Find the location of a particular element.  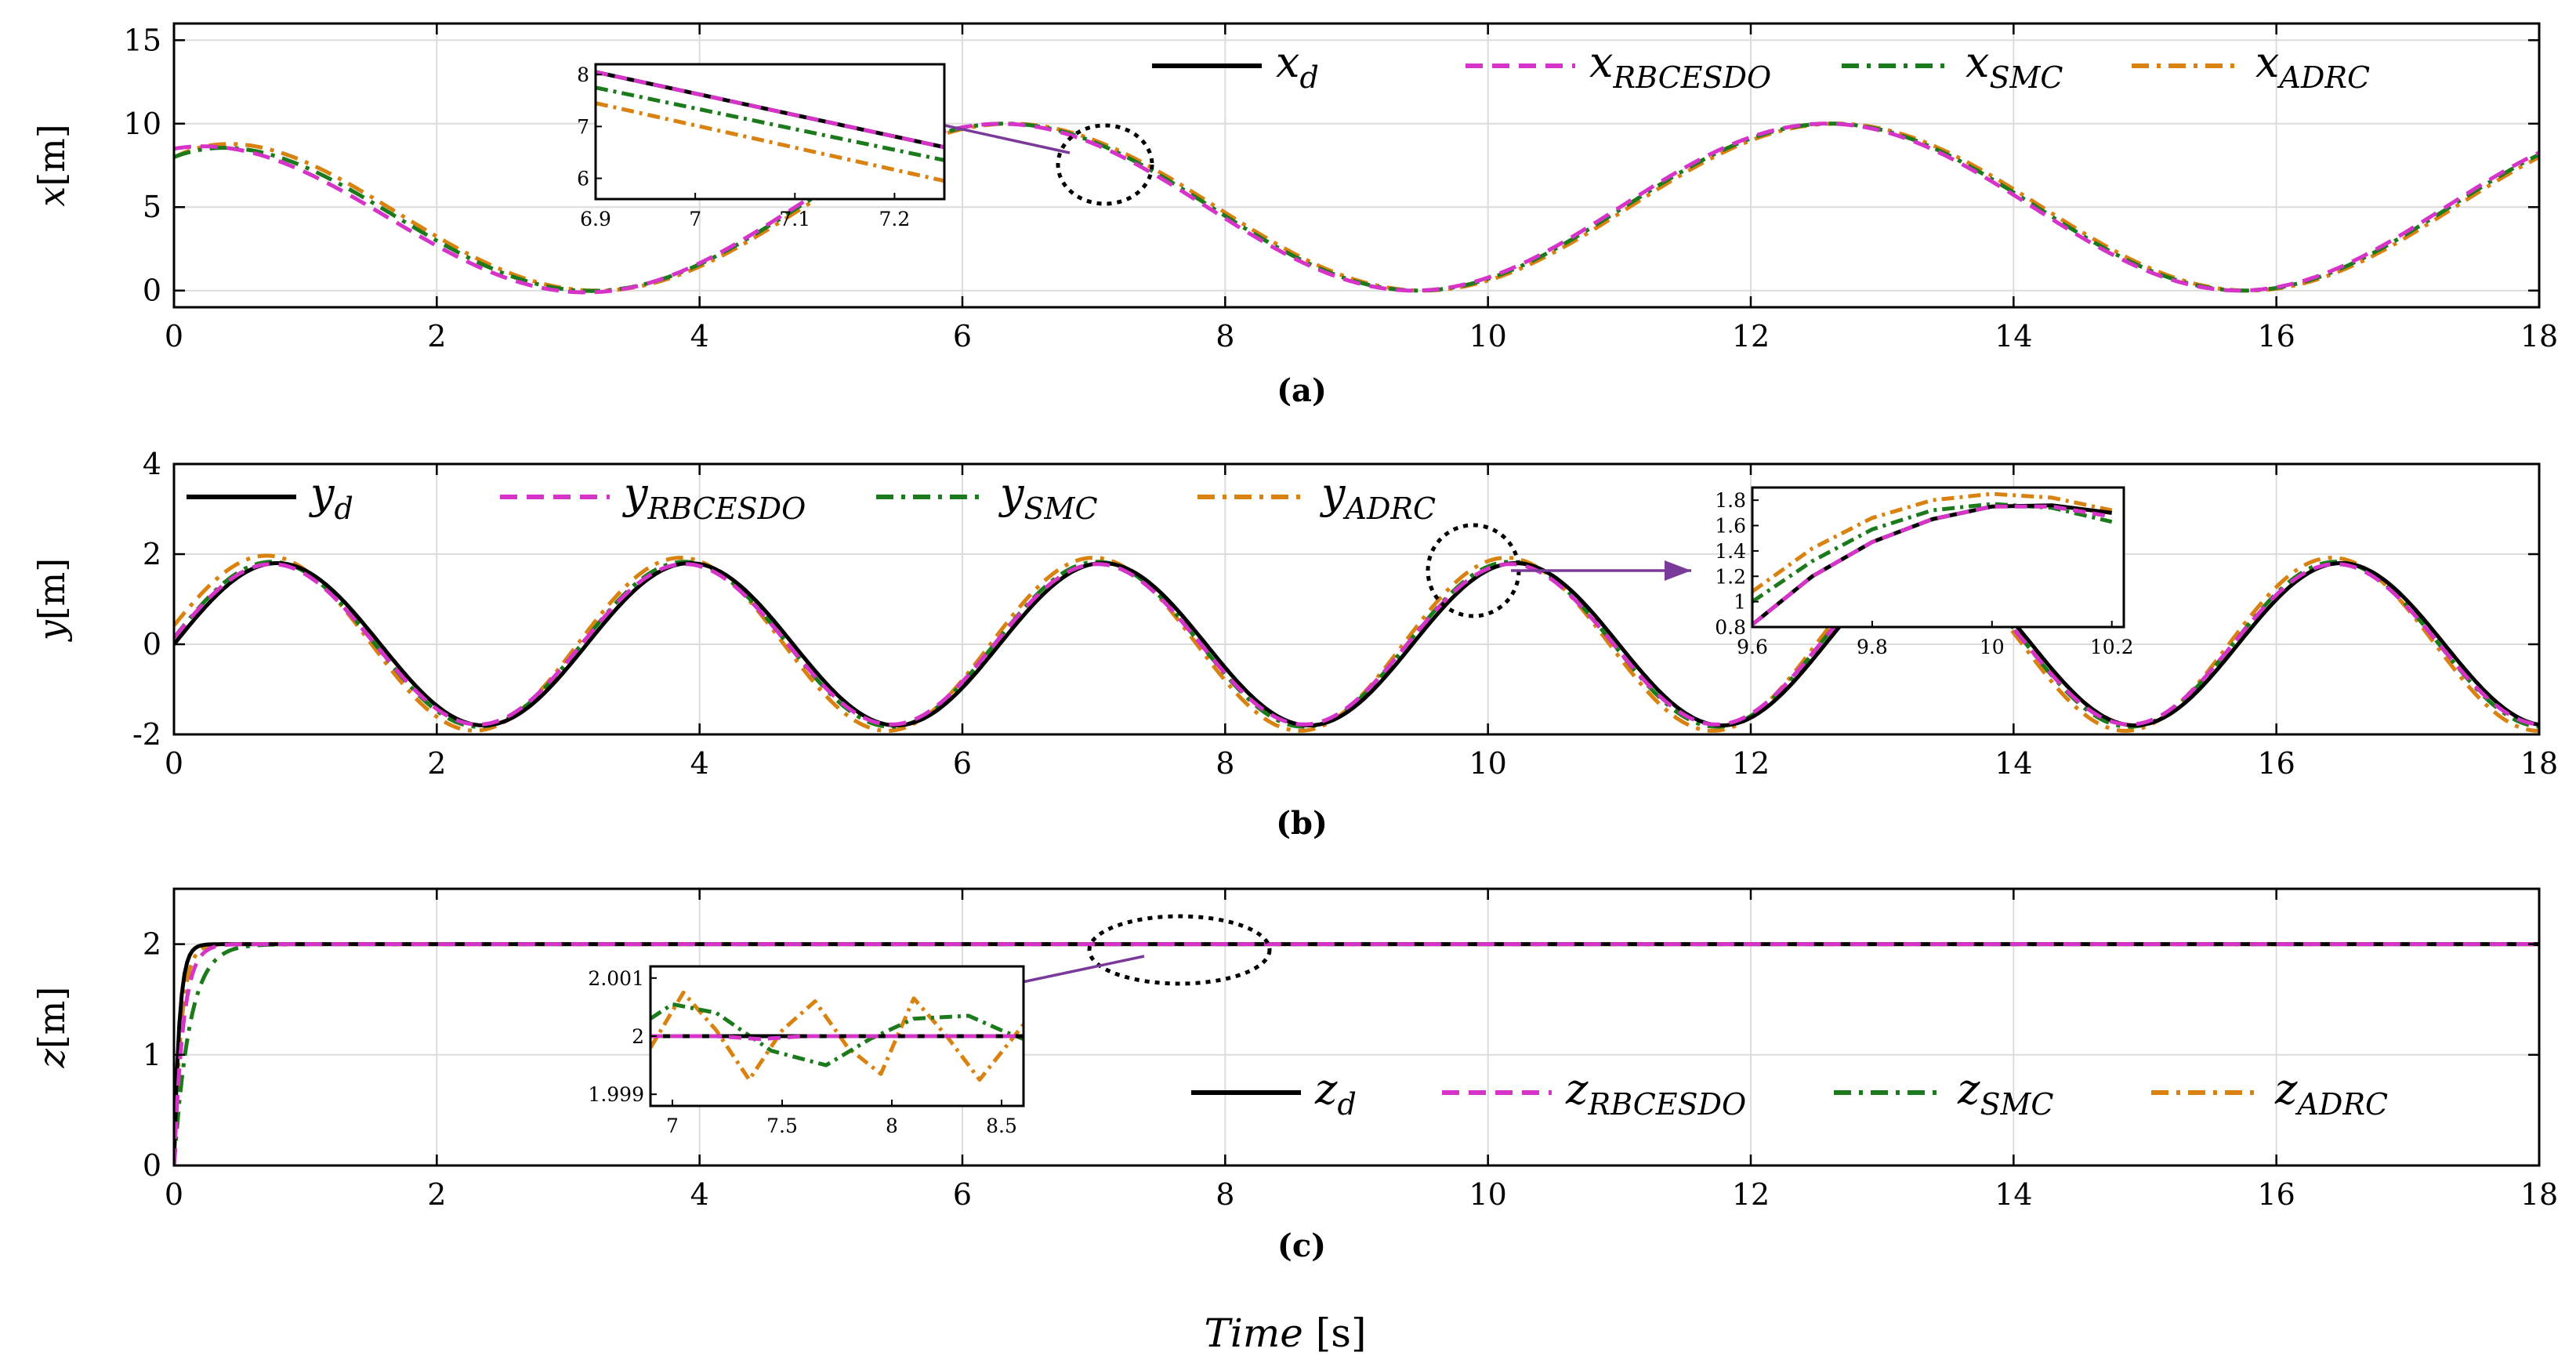

inset-y-tick-label: 1.999 is located at coordinates (616, 1095).